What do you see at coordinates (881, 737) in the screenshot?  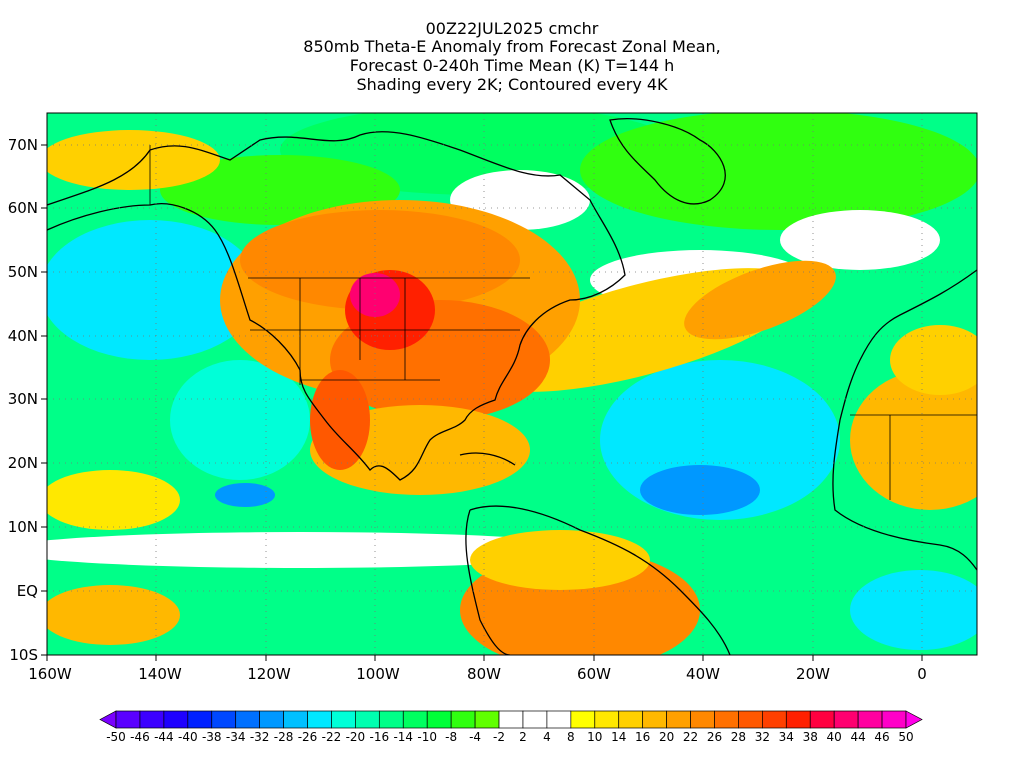 I see `colorbar-label: 46` at bounding box center [881, 737].